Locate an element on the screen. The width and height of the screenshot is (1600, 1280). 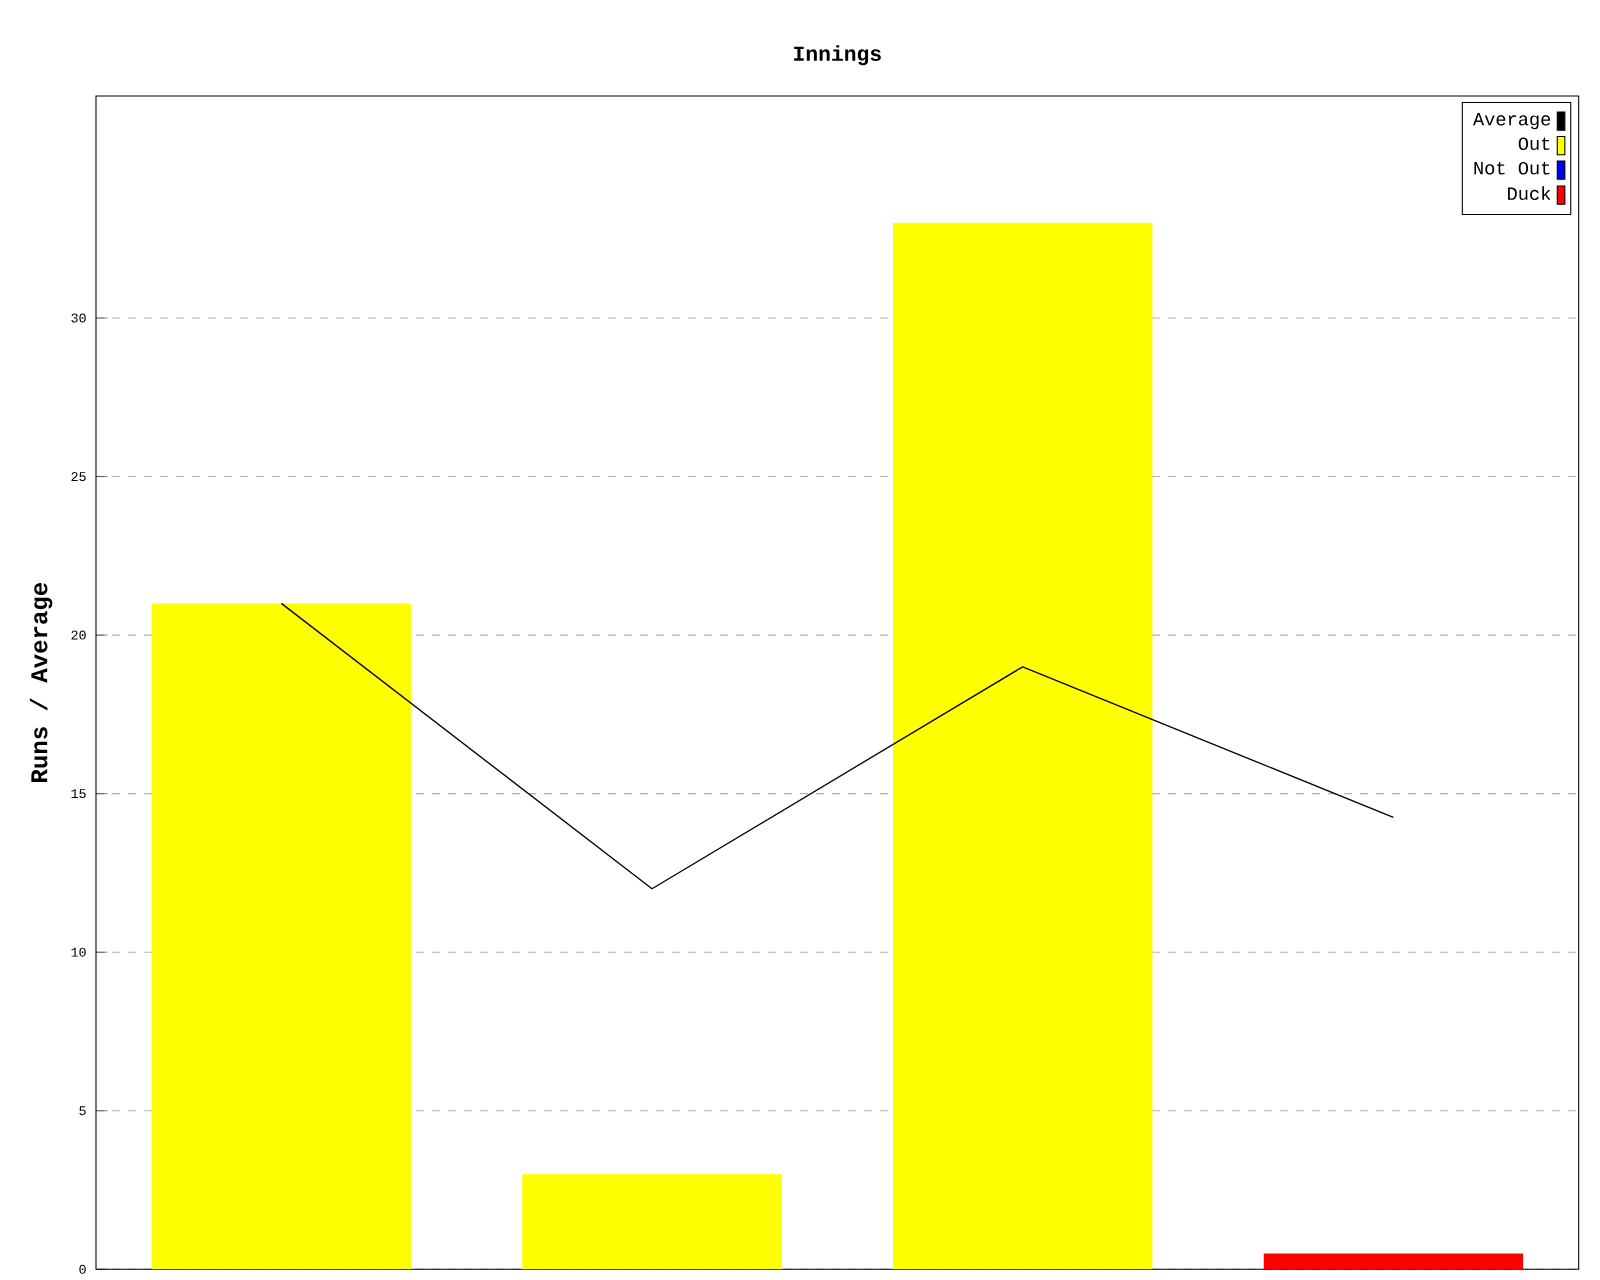
y-axis-title: Runs / Average is located at coordinates (41, 682).